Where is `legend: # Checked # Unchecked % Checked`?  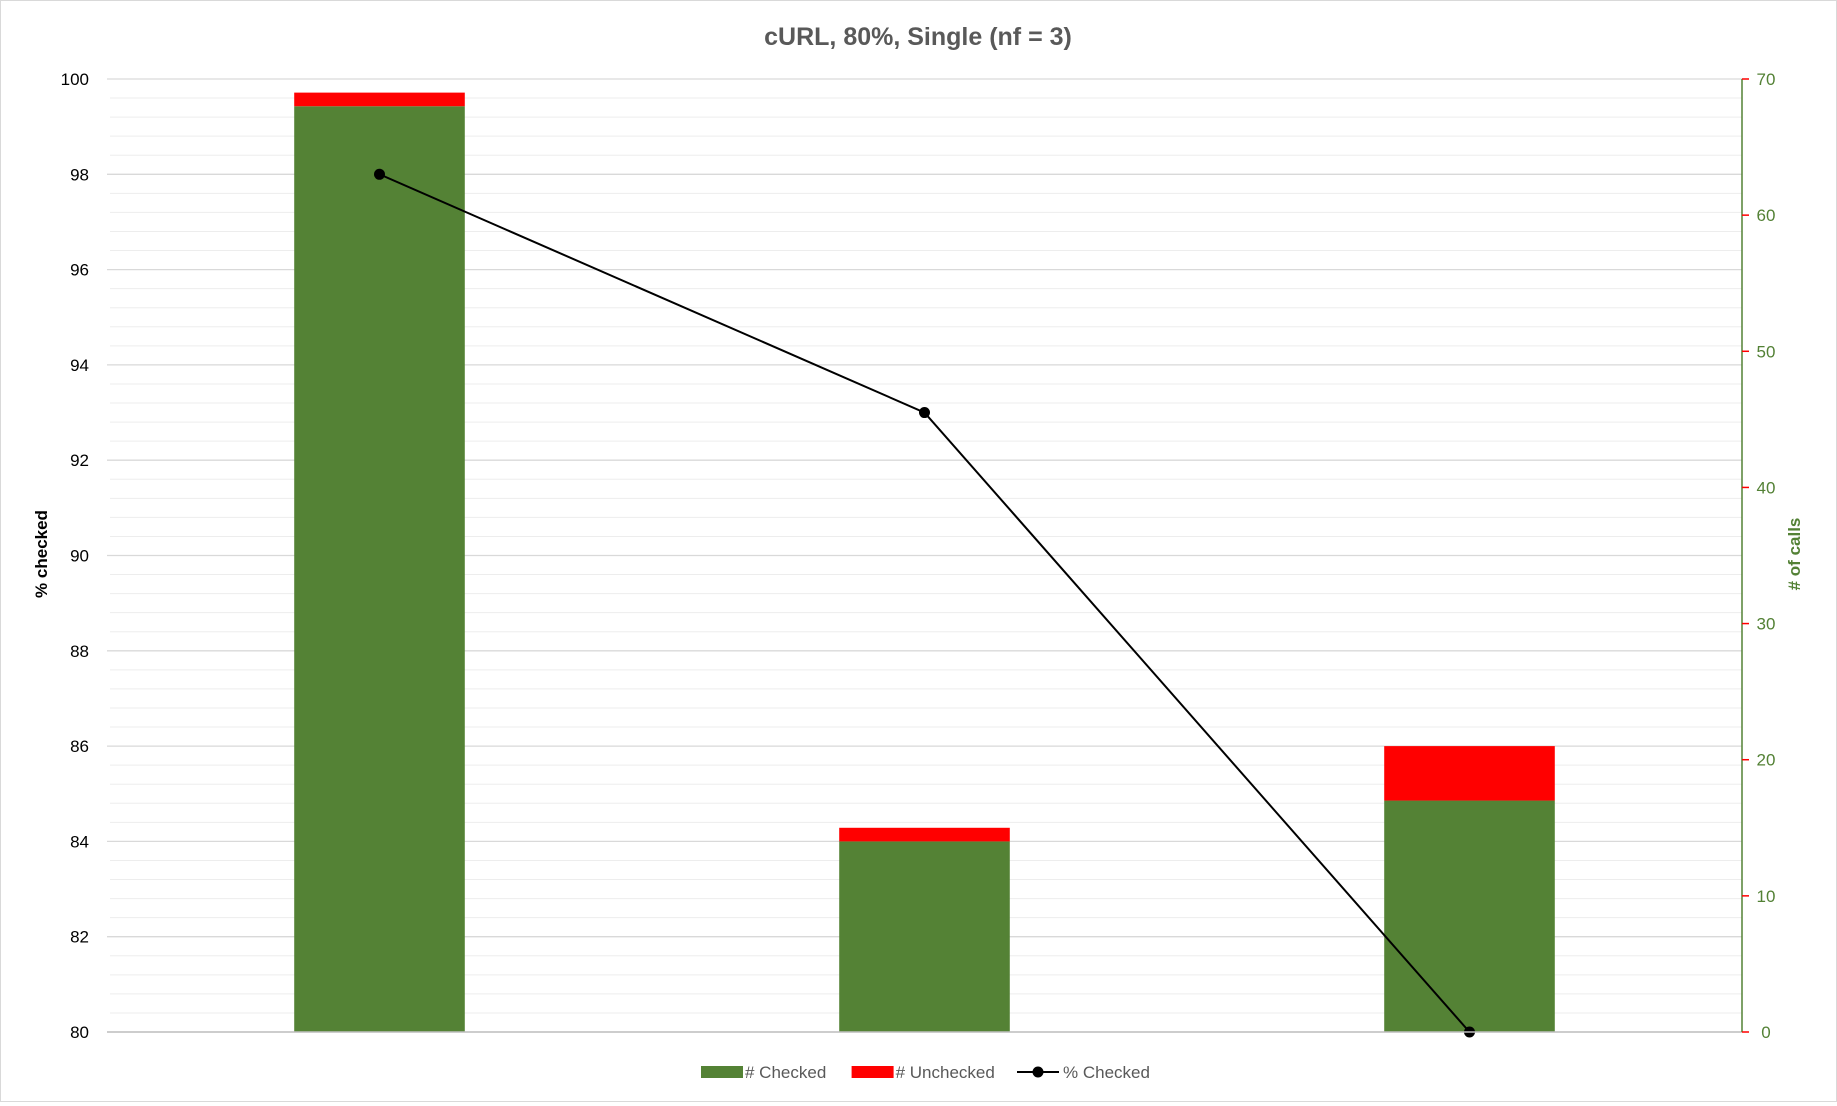
legend: # Checked # Unchecked % Checked is located at coordinates (925, 1072).